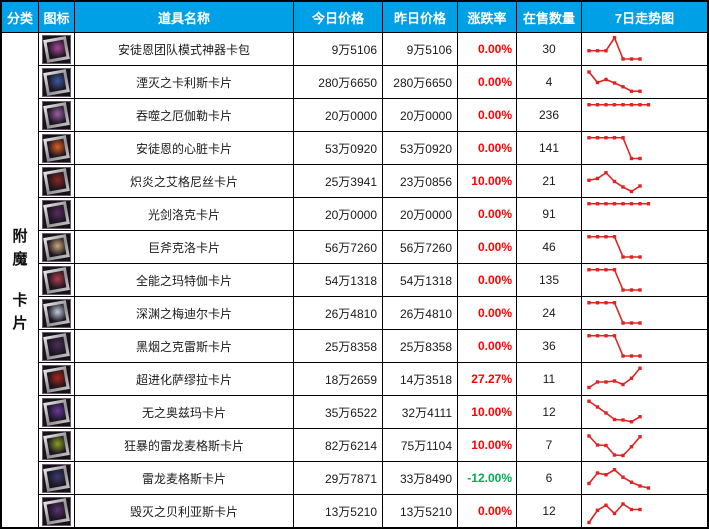  What do you see at coordinates (184, 280) in the screenshot?
I see `item-name: 全能之玛特伽卡片` at bounding box center [184, 280].